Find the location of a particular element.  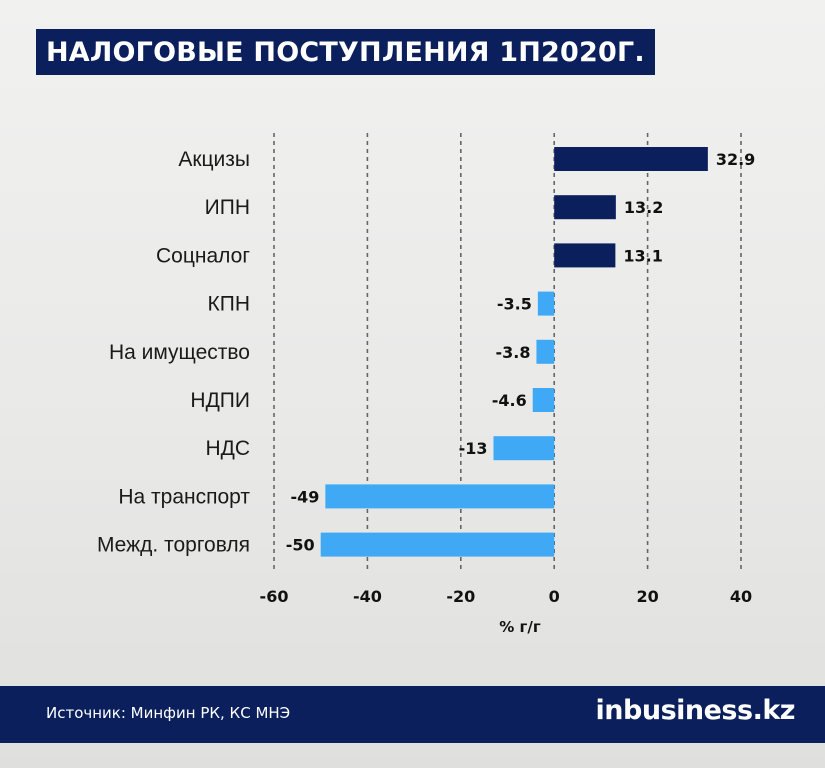

brand-prefix: in is located at coordinates (609, 710).